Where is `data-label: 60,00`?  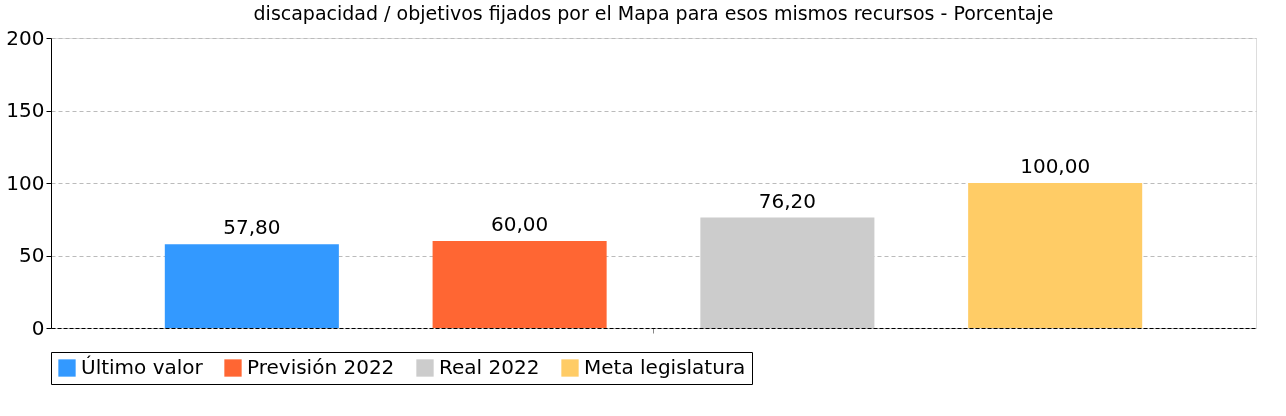 data-label: 60,00 is located at coordinates (519, 224).